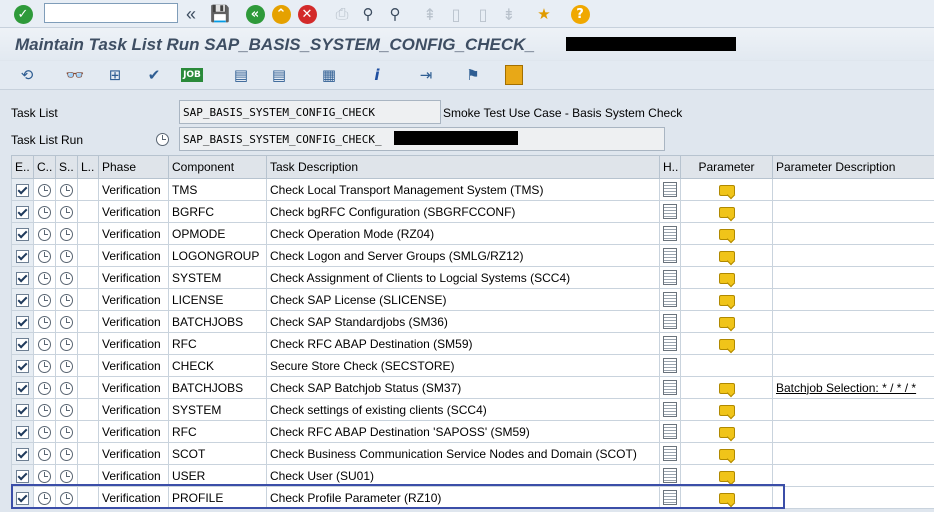 This screenshot has width=934, height=512. What do you see at coordinates (220, 14) in the screenshot?
I see `save-icon: 💾` at bounding box center [220, 14].